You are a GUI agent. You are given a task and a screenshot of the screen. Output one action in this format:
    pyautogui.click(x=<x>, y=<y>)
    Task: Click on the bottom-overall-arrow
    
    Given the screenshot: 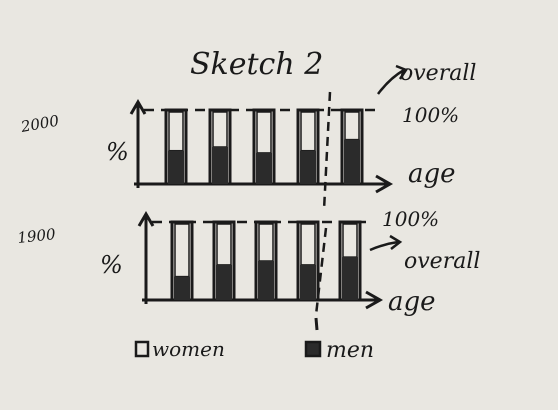 What is the action you would take?
    pyautogui.click(x=384, y=246)
    